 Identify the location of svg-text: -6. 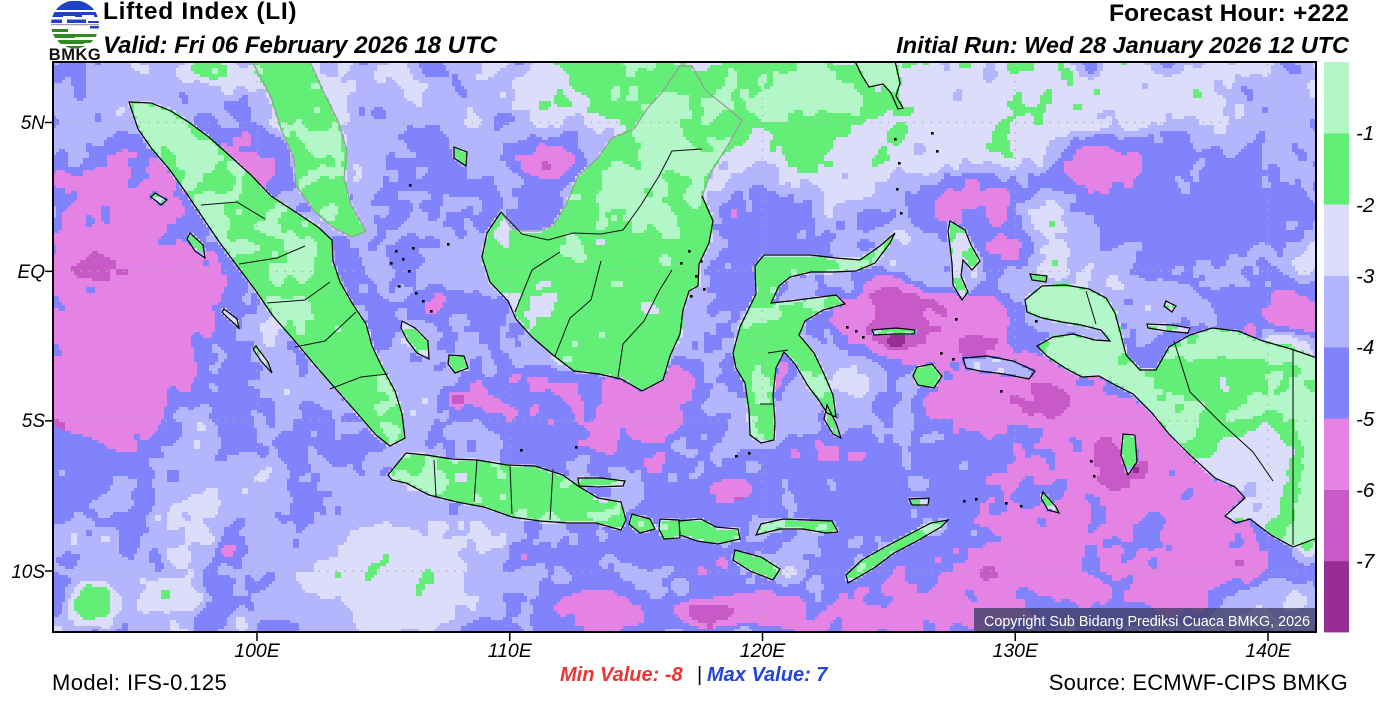
(1365, 490).